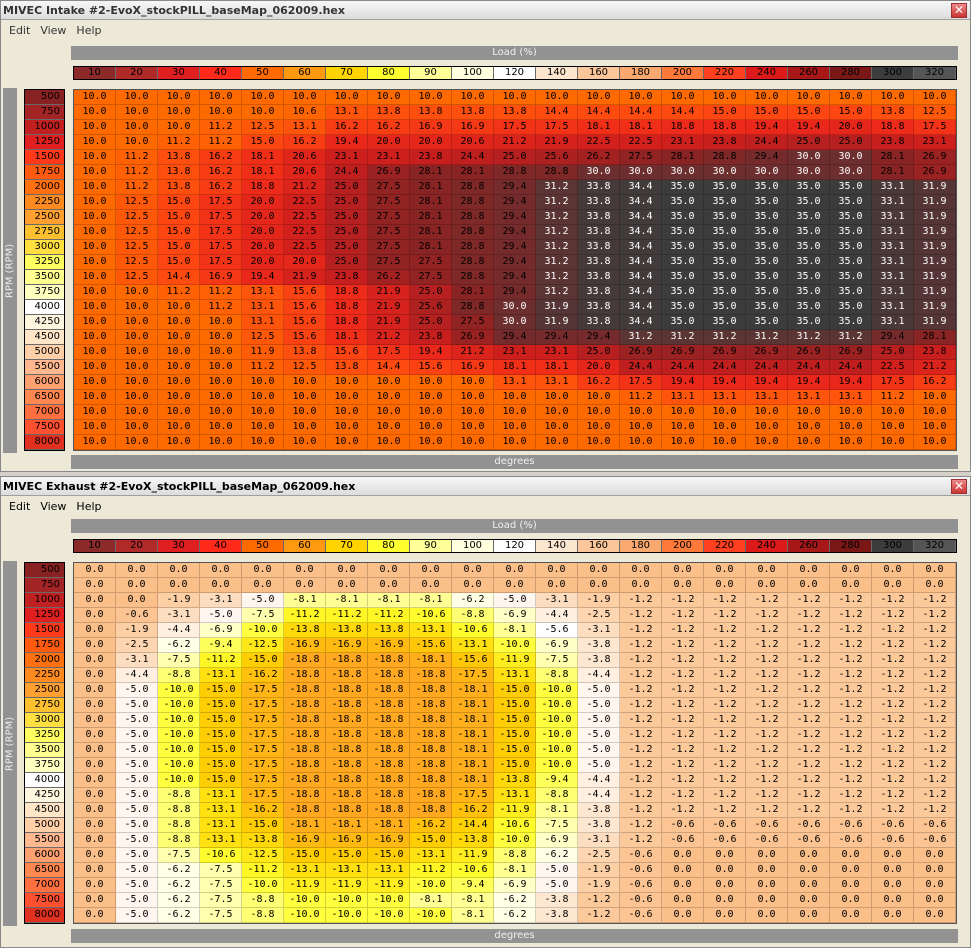 This screenshot has width=971, height=948. I want to click on intake-menu-view: View, so click(53, 30).